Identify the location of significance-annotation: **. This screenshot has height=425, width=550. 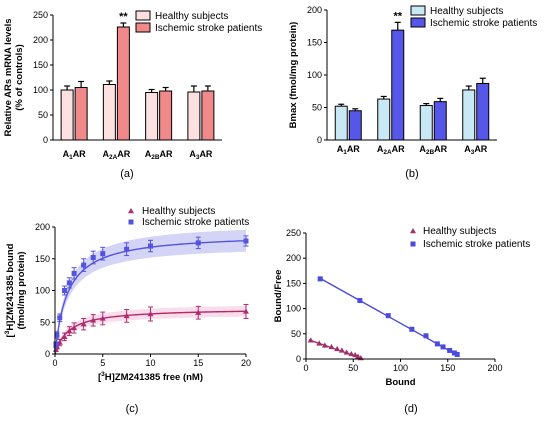
(123, 17).